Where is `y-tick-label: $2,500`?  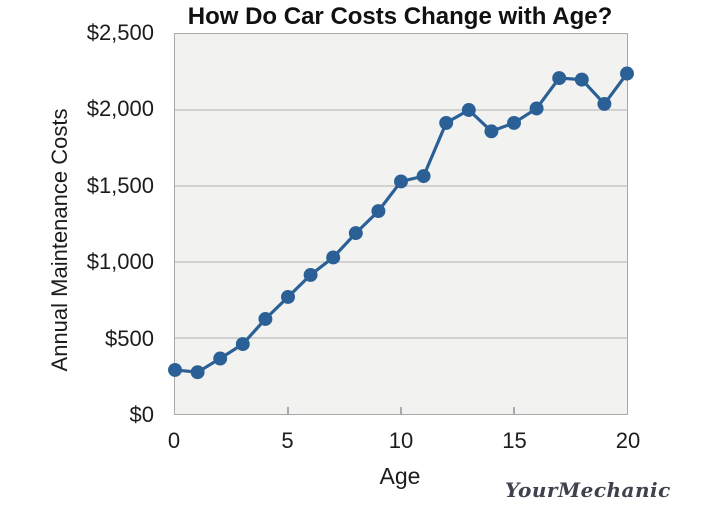
y-tick-label: $2,500 is located at coordinates (120, 32).